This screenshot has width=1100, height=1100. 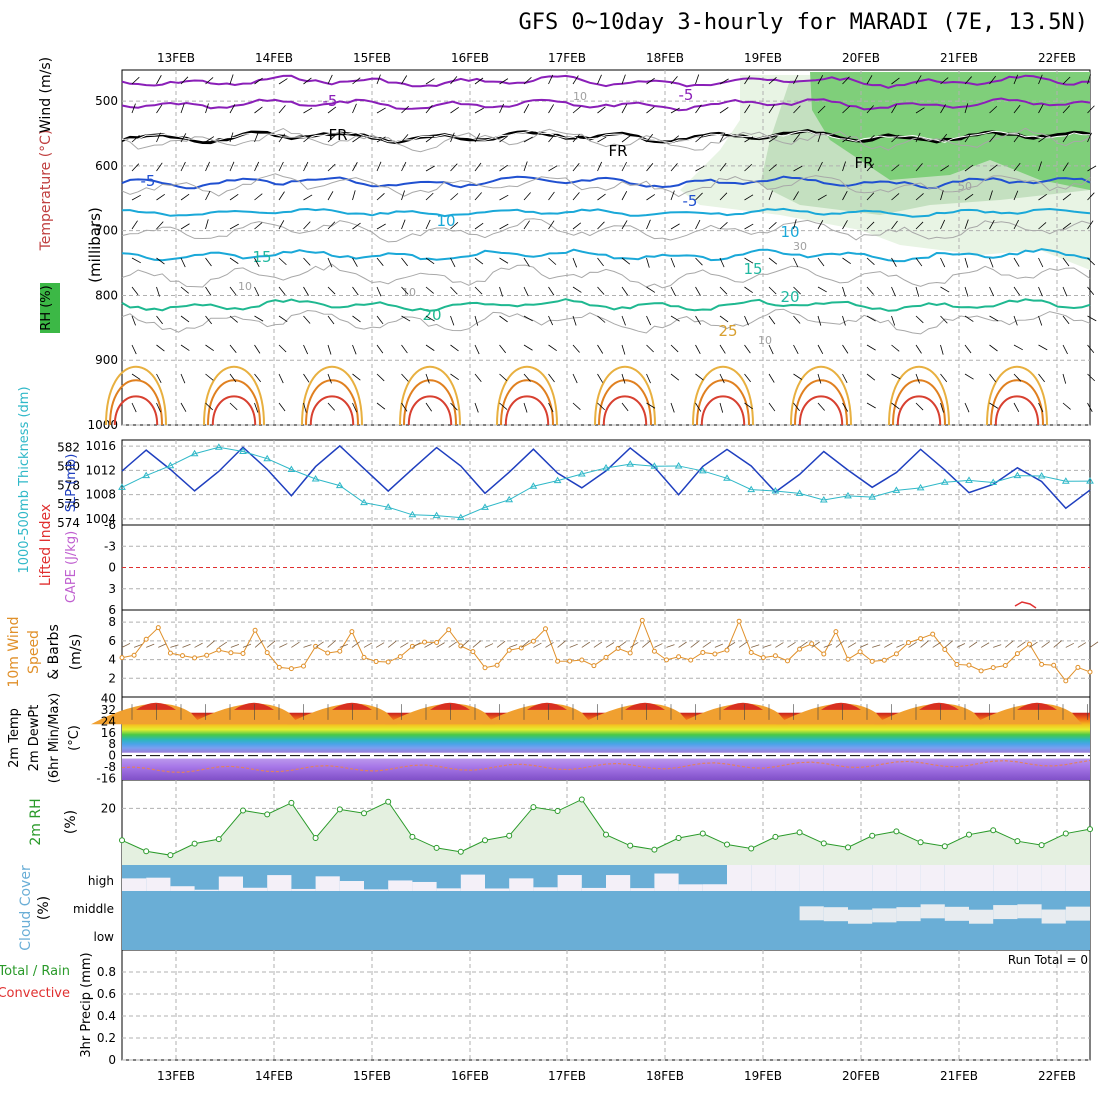 I want to click on cloud-mid-clear, so click(x=908, y=914).